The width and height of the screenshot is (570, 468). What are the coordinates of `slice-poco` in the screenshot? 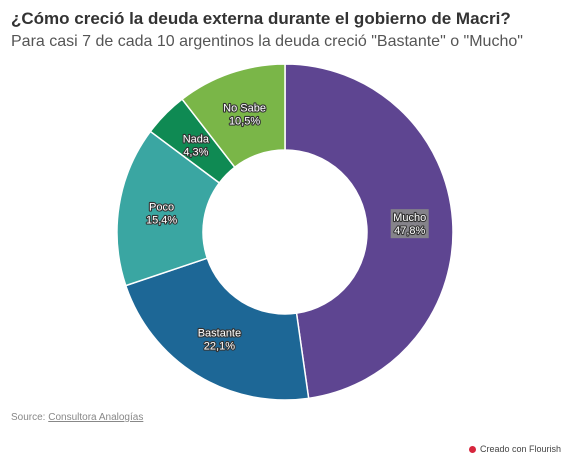 It's located at (168, 208).